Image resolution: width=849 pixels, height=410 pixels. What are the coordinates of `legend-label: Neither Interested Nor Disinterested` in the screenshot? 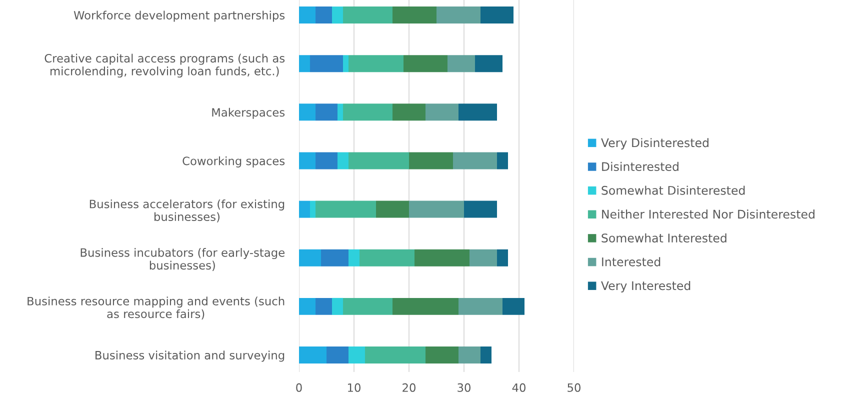 It's located at (708, 214).